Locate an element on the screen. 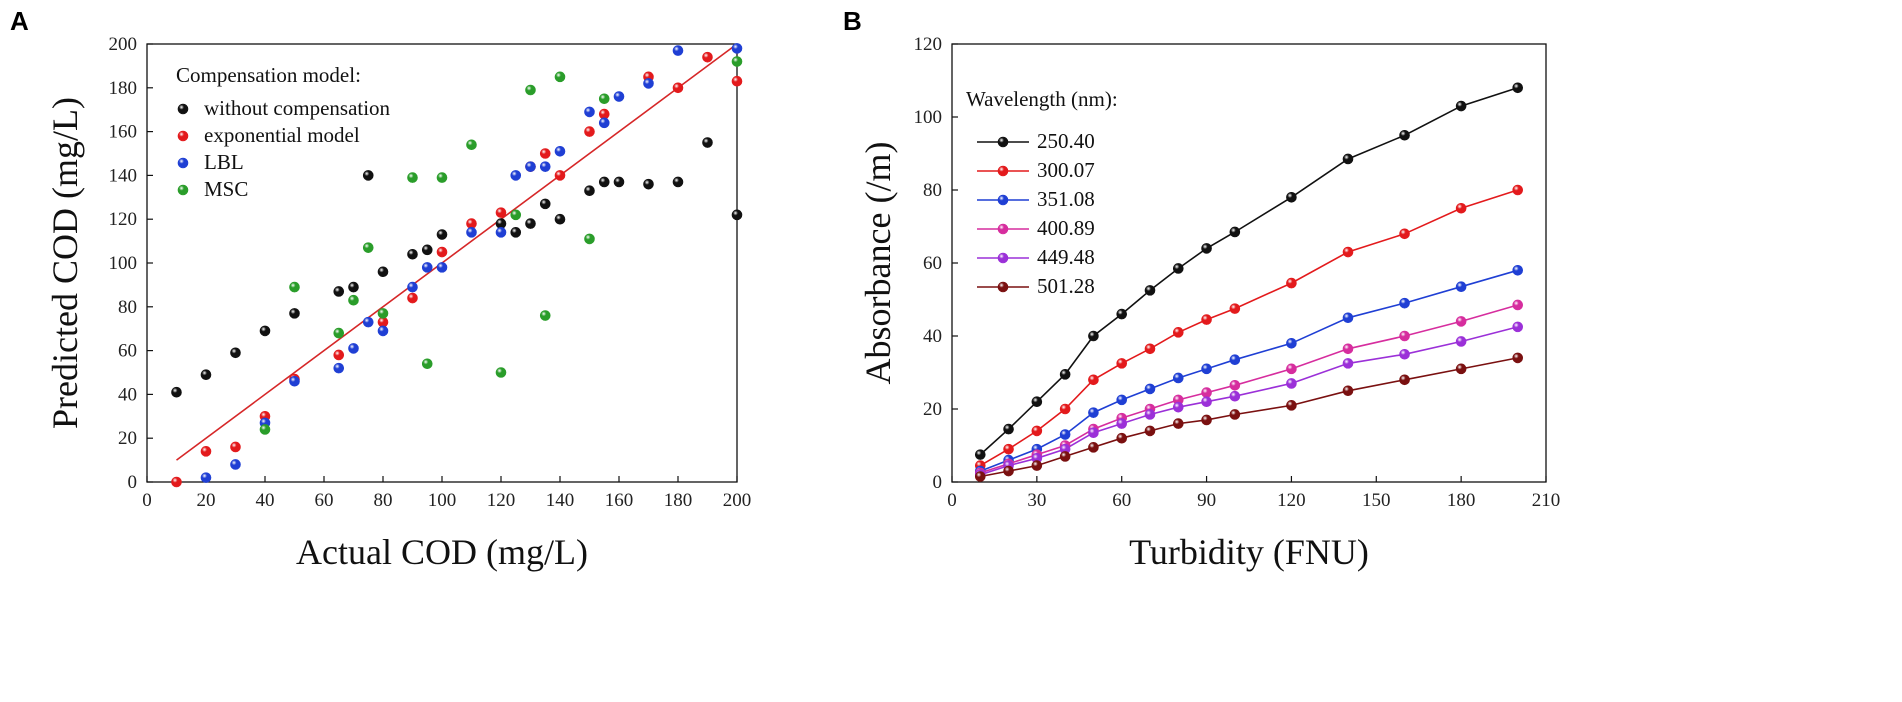  x-tick-label: 80 is located at coordinates (383, 500).